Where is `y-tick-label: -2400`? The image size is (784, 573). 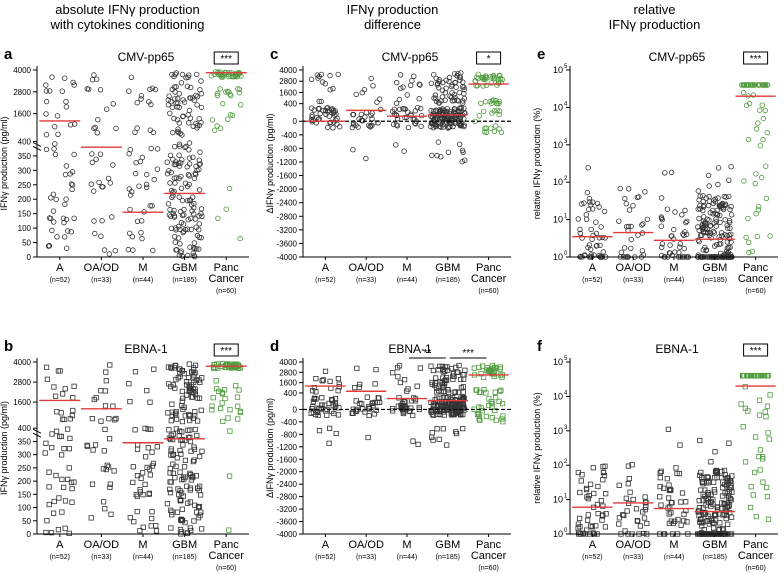
y-tick-label: -2400 is located at coordinates (287, 203).